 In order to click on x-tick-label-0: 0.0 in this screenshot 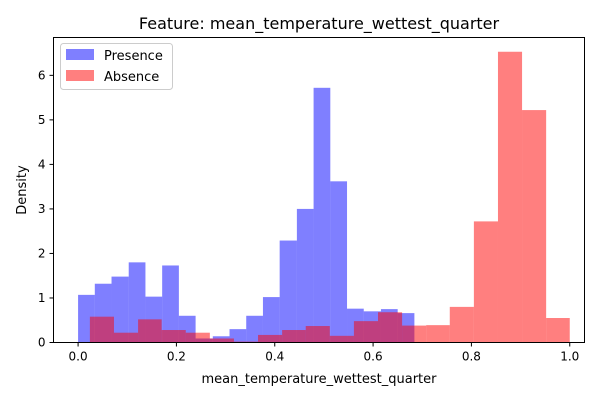, I will do `click(78, 357)`.